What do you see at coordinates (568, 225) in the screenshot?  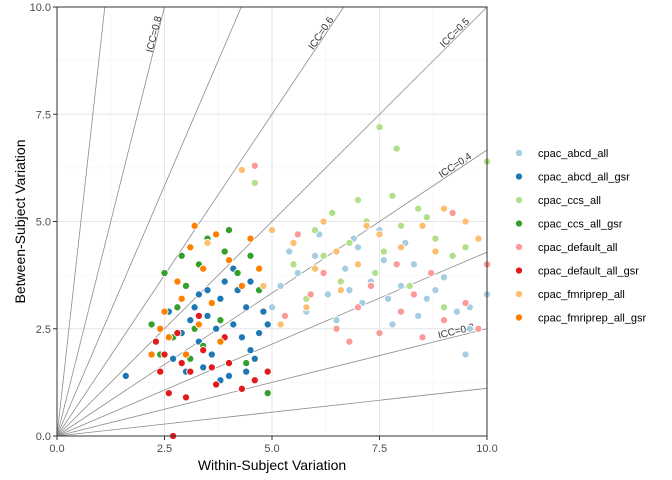 I see `legend-item: cpac_ccs_all_gsr` at bounding box center [568, 225].